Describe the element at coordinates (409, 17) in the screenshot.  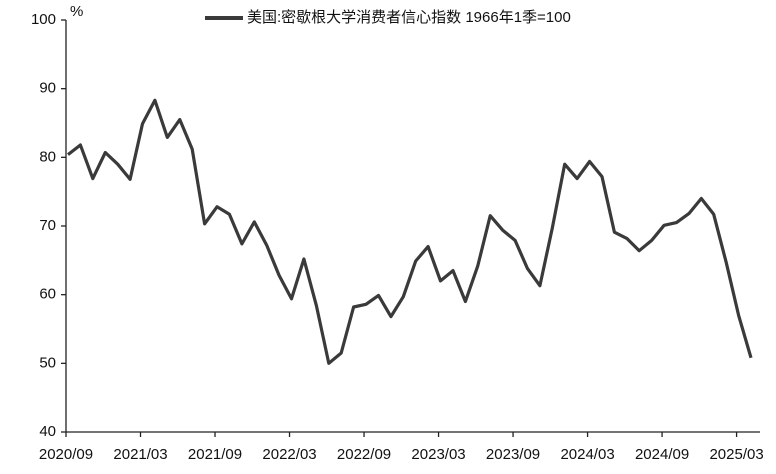
I see `legend-label: 美国:密歇根大学消费者信心指数 1966年1季=100` at that location.